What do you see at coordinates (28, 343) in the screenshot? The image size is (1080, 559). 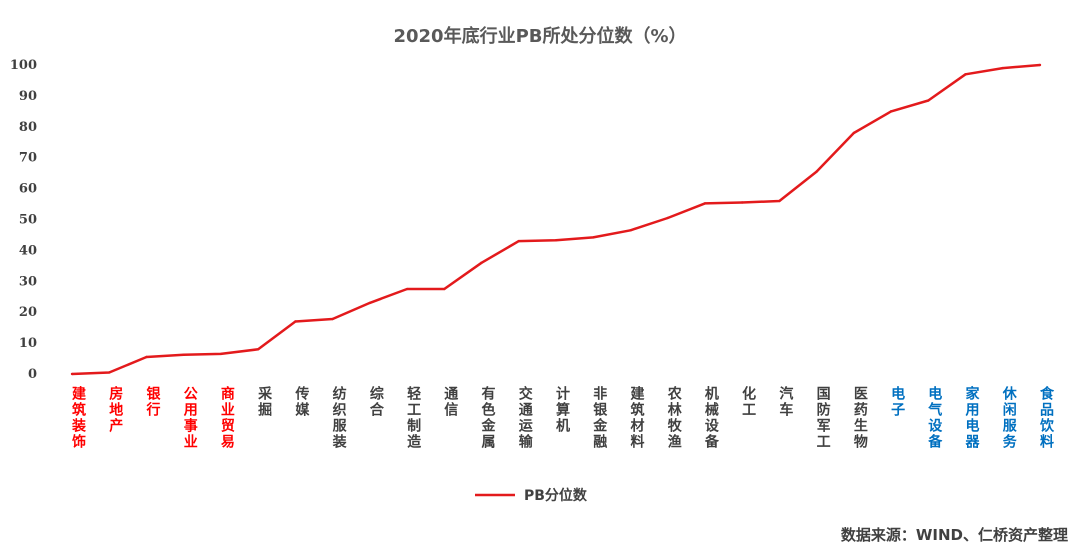 I see `y-tick-label: 10` at bounding box center [28, 343].